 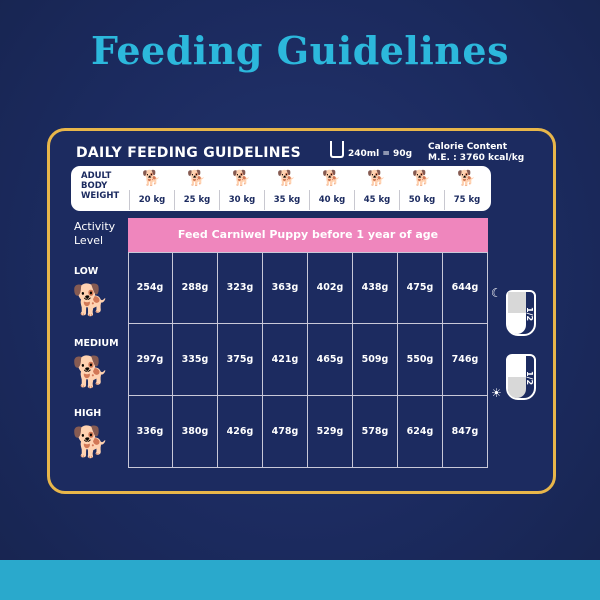 What do you see at coordinates (91, 372) in the screenshot?
I see `standing-dog-icon: 🐕` at bounding box center [91, 372].